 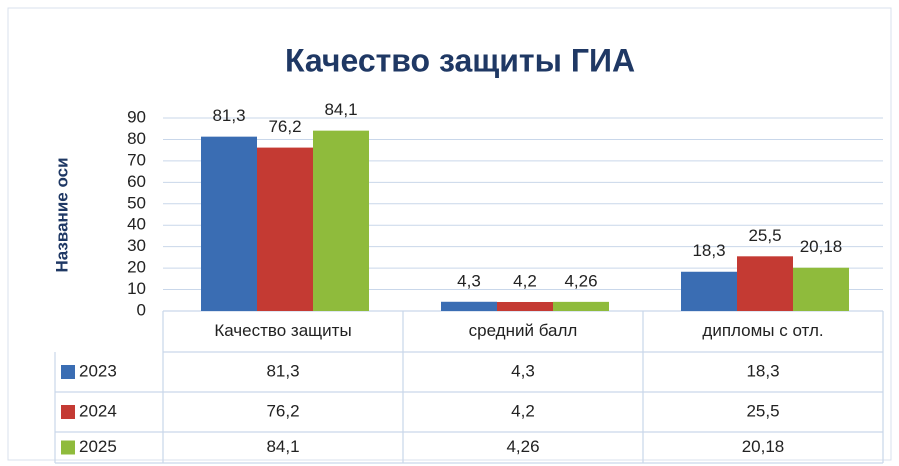 I want to click on value-label: 18,3, so click(x=708, y=250).